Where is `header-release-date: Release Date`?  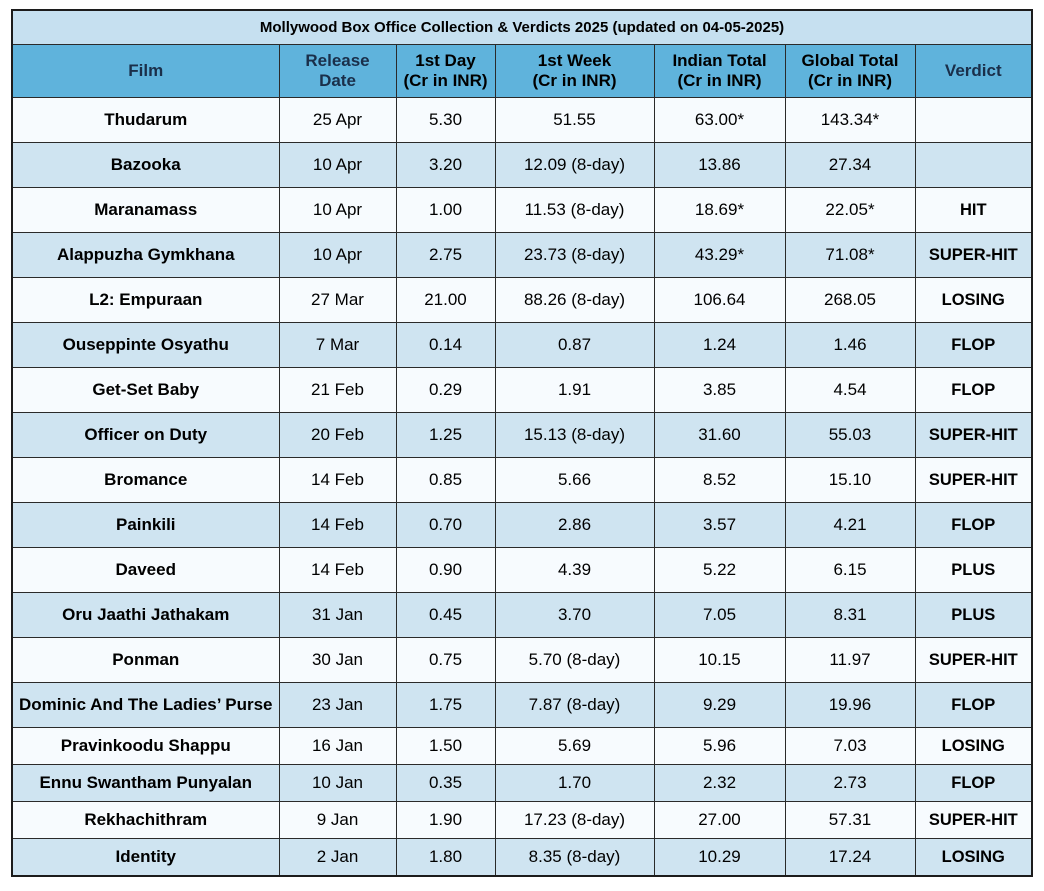 header-release-date: Release Date is located at coordinates (337, 71).